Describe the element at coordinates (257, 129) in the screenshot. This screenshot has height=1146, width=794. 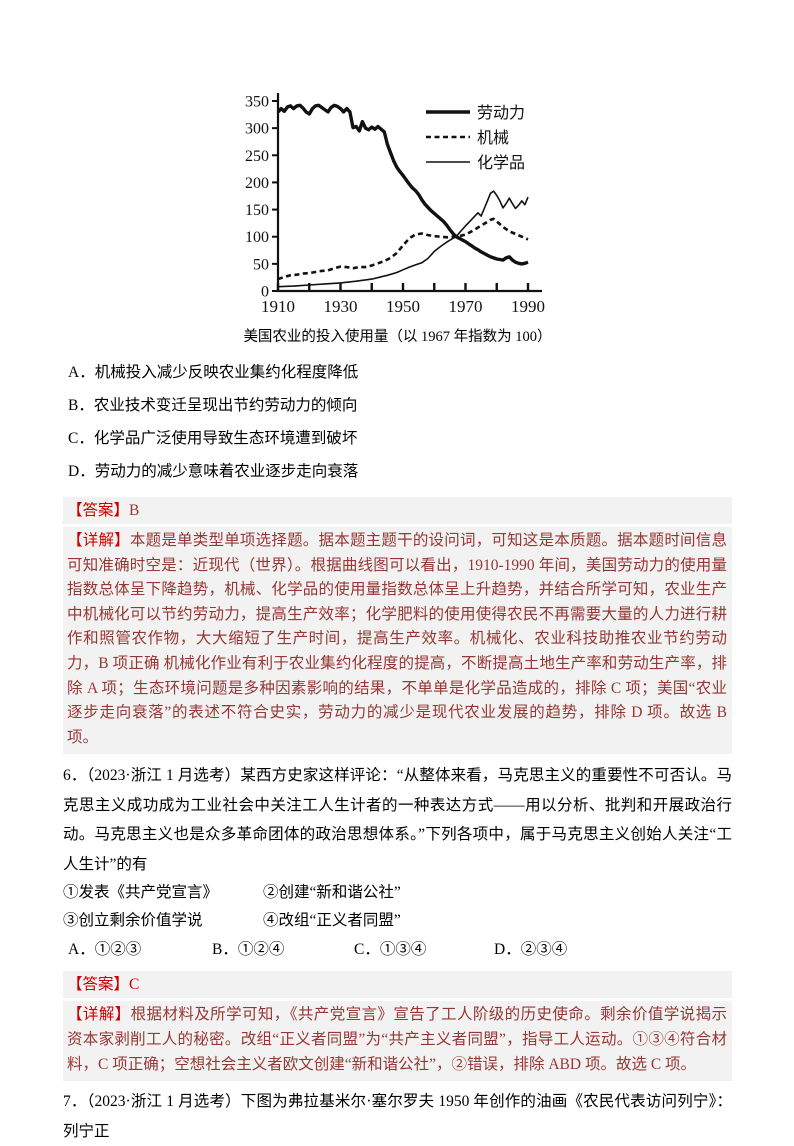
I see `svg-text: 300` at that location.